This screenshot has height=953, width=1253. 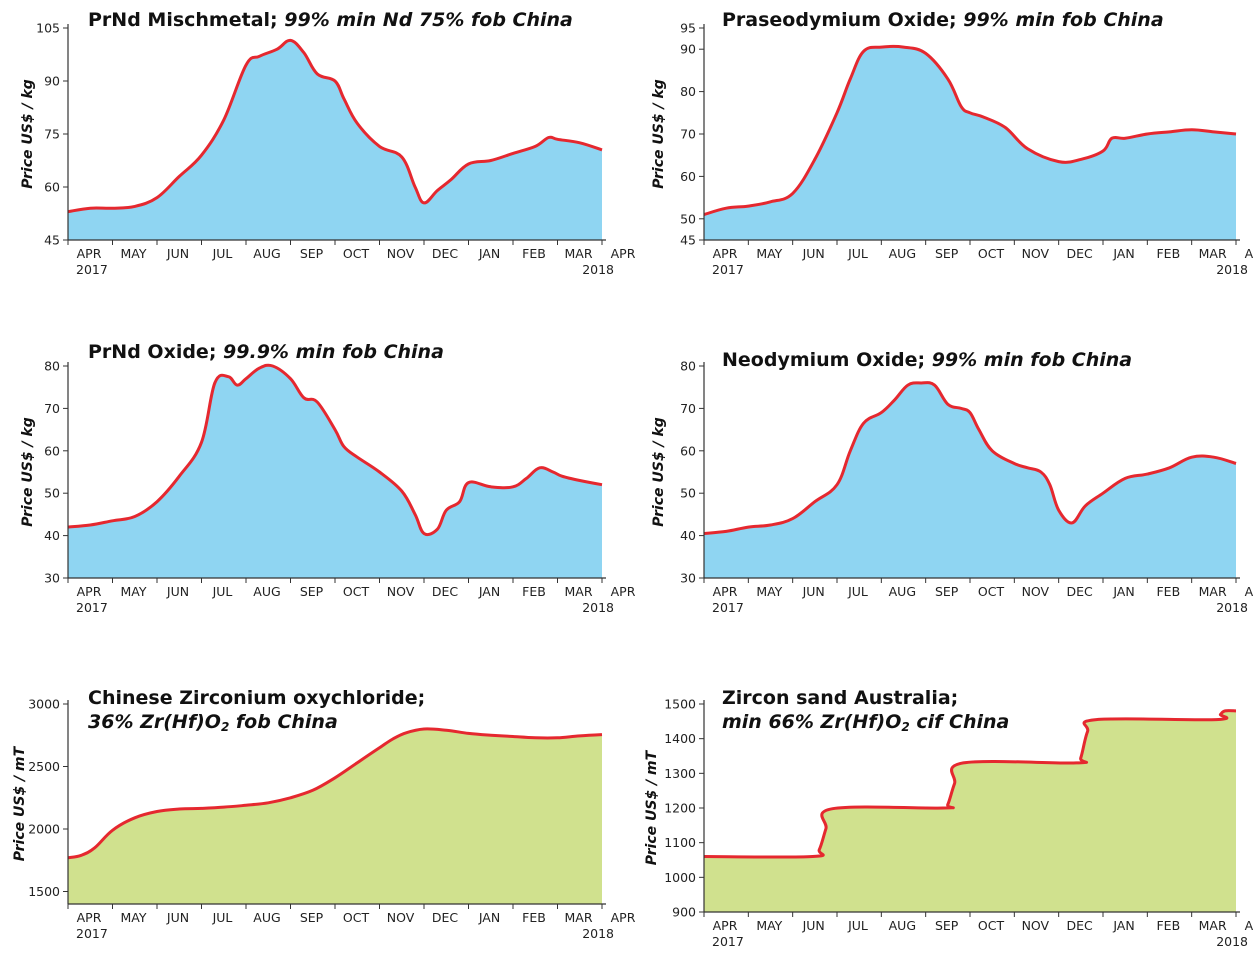 I want to click on chart-title: Neodymium Oxide; 99% min fob China, so click(x=927, y=360).